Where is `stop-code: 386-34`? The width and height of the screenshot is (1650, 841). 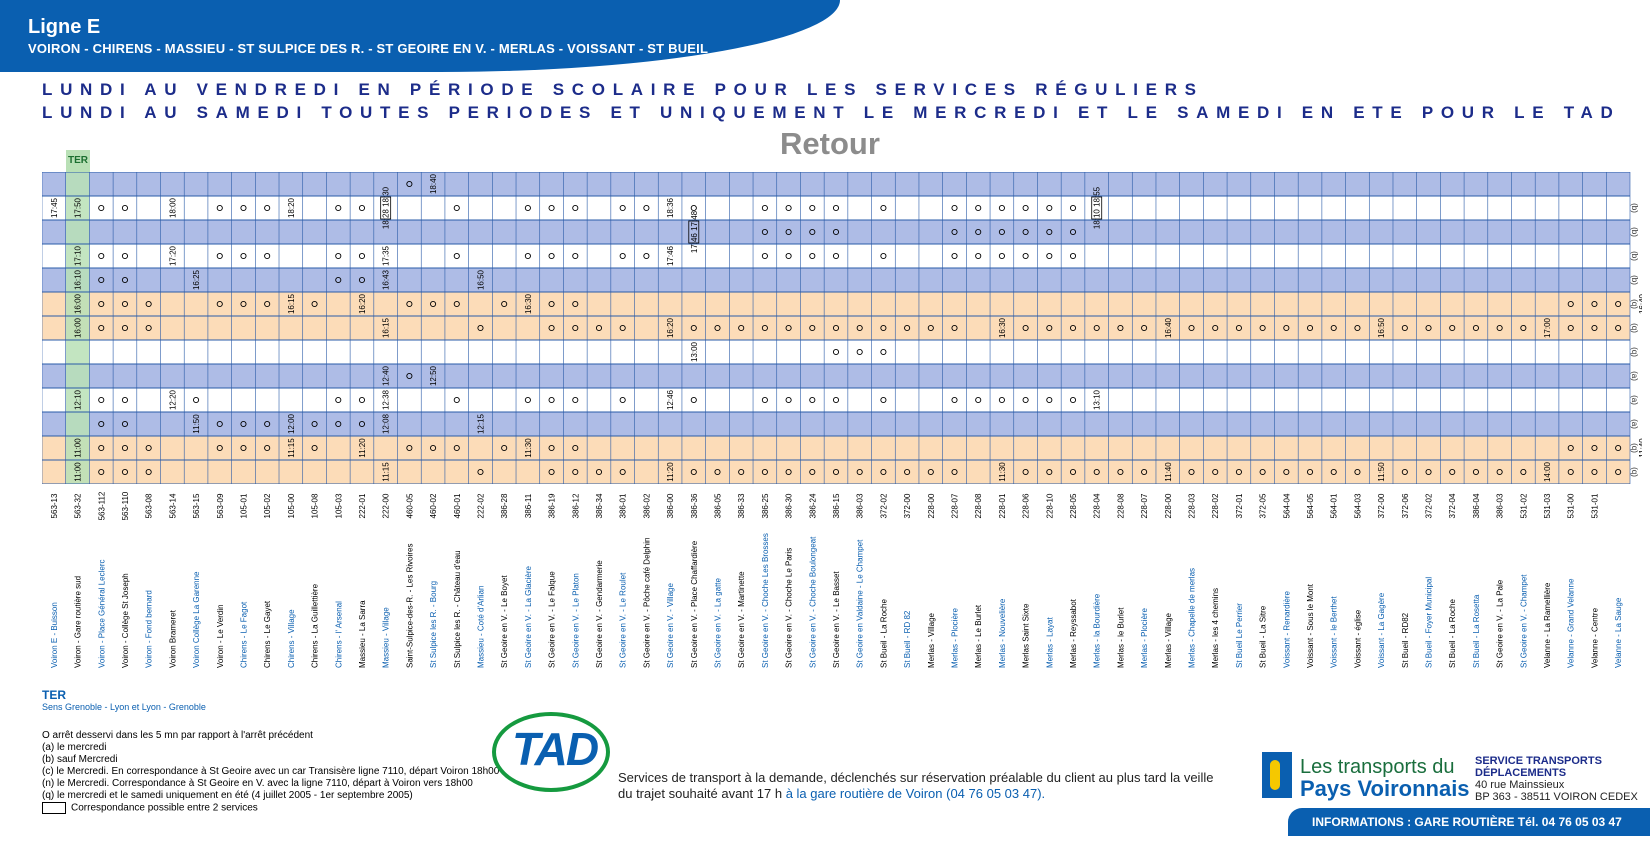 stop-code: 386-34 is located at coordinates (599, 505).